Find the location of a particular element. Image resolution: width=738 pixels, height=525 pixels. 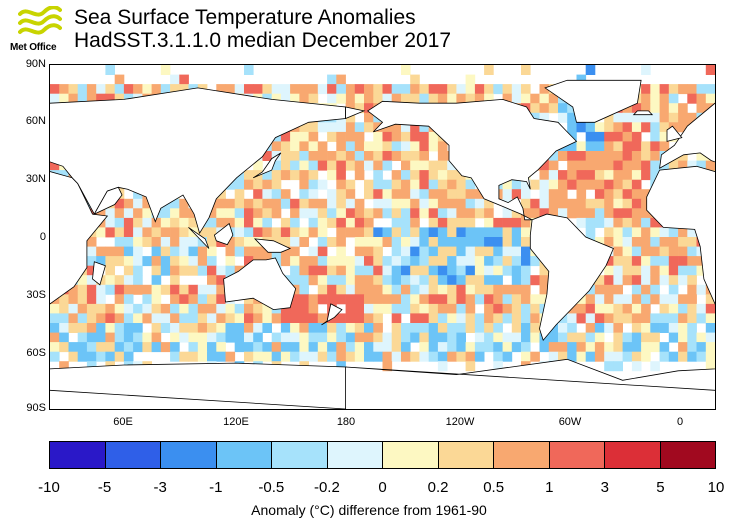

logo-text: Met Office is located at coordinates (33, 47).